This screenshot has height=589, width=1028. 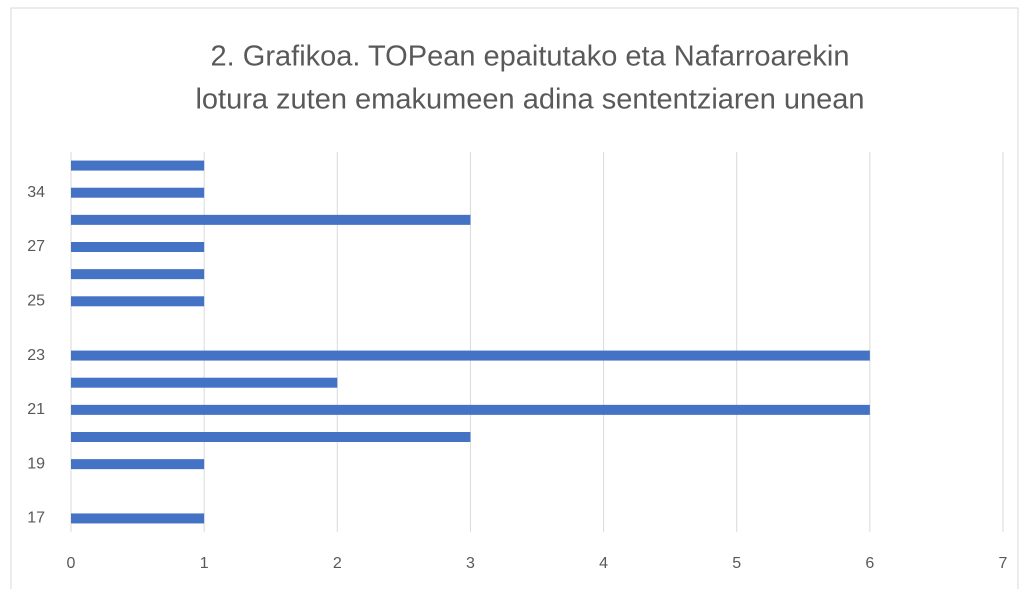 What do you see at coordinates (36, 518) in the screenshot?
I see `y-tick-label: 17` at bounding box center [36, 518].